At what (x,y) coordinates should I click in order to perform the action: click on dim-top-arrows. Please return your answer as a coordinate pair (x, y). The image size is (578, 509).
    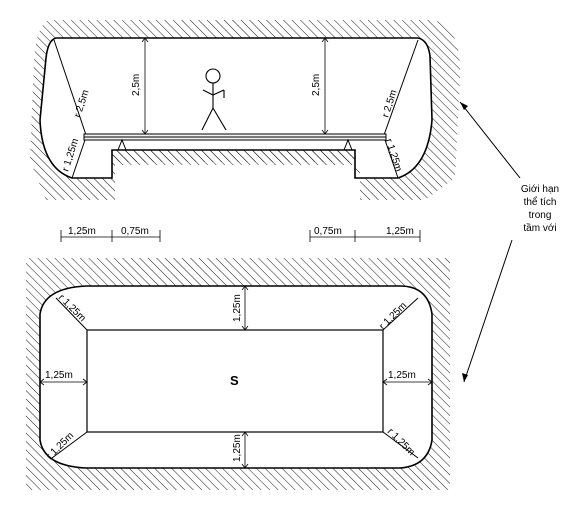
    Looking at the image, I should click on (245, 308).